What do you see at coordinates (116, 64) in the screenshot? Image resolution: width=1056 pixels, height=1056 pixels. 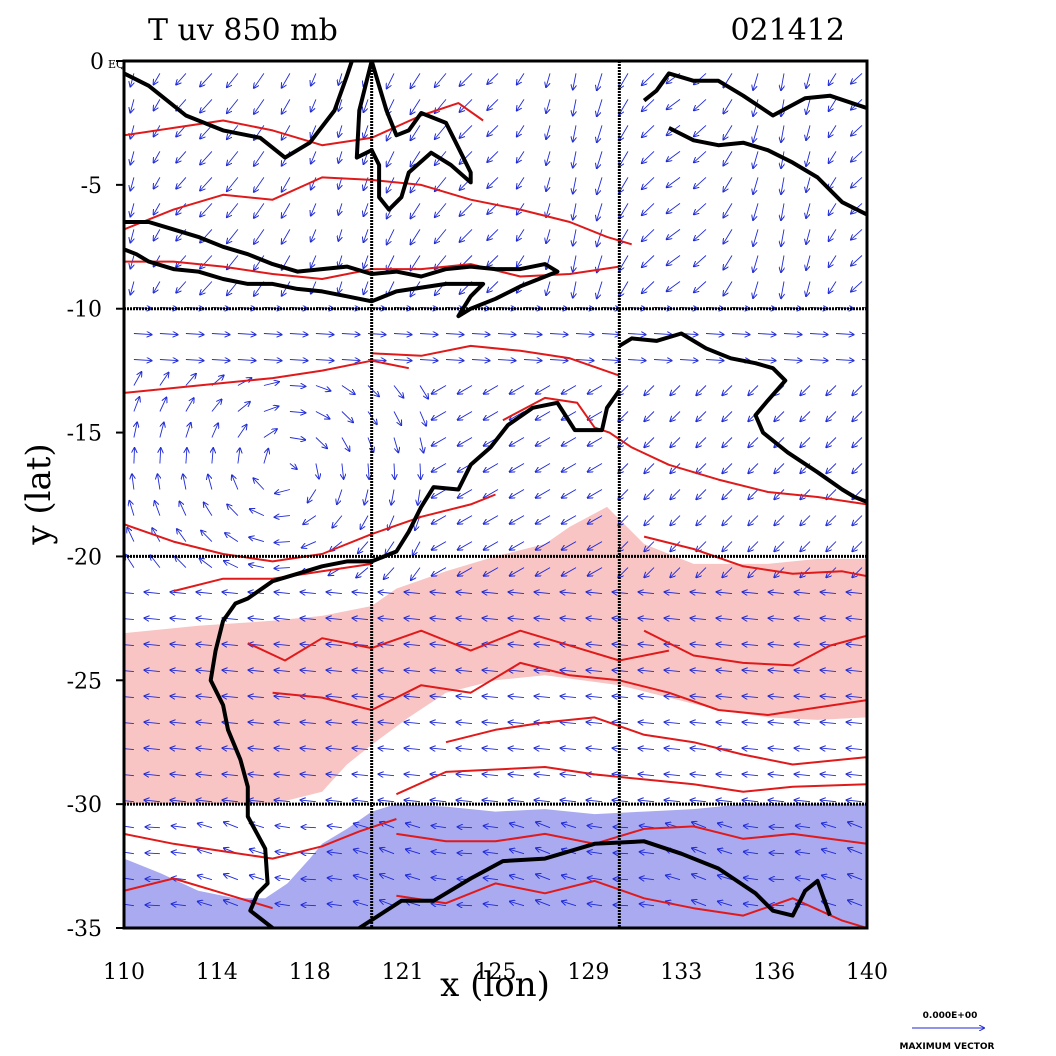 I see `y-tick-label-eq: EQ` at bounding box center [116, 64].